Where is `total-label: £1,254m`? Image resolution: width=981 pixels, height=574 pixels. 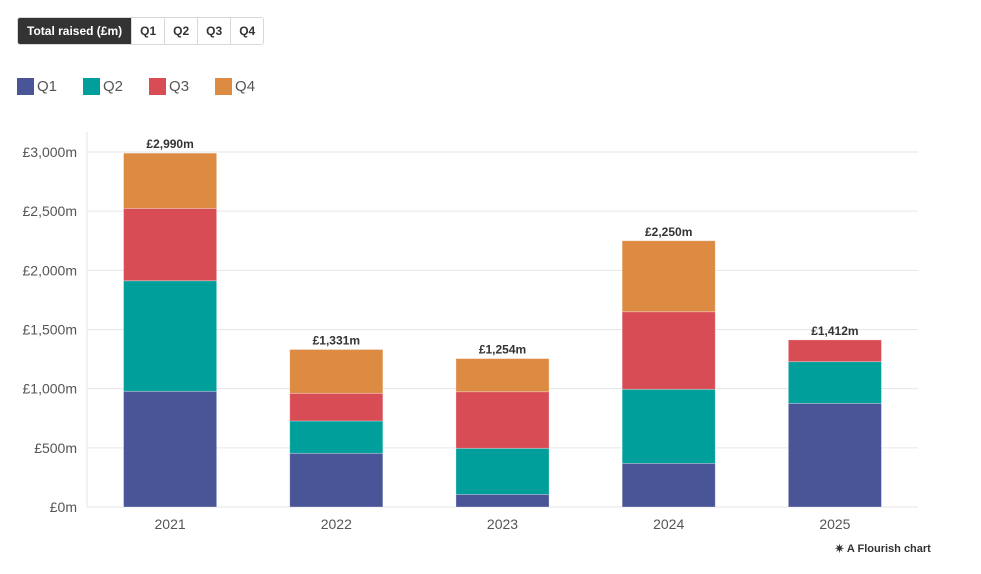
total-label: £1,254m is located at coordinates (502, 350).